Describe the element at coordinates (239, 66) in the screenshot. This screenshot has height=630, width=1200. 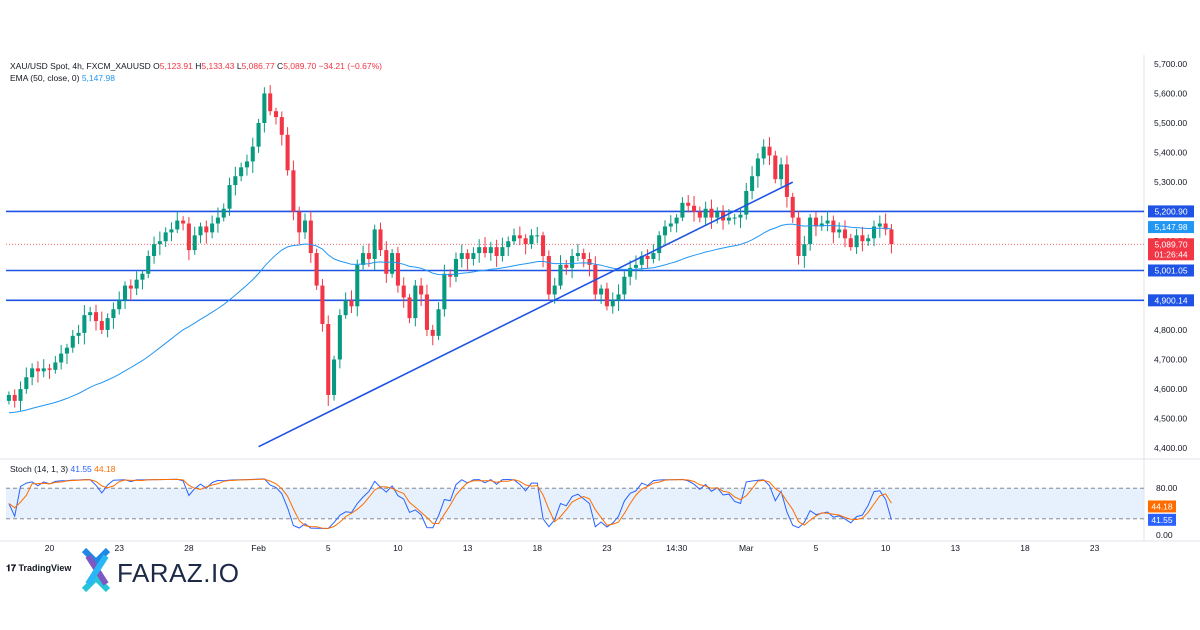
I see `low-label: L` at that location.